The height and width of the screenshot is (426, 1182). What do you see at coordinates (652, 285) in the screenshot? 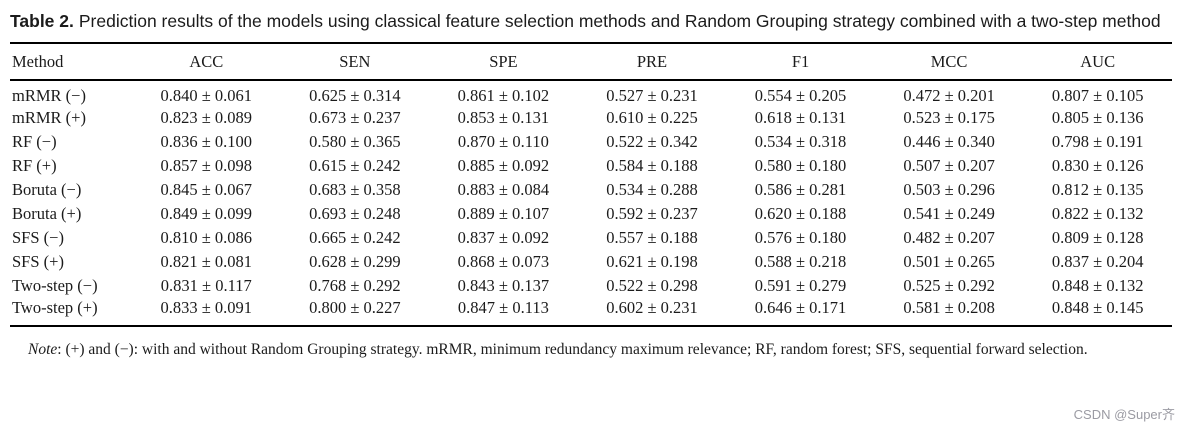
I see `value-cell: 0.522 ± 0.298` at bounding box center [652, 285].